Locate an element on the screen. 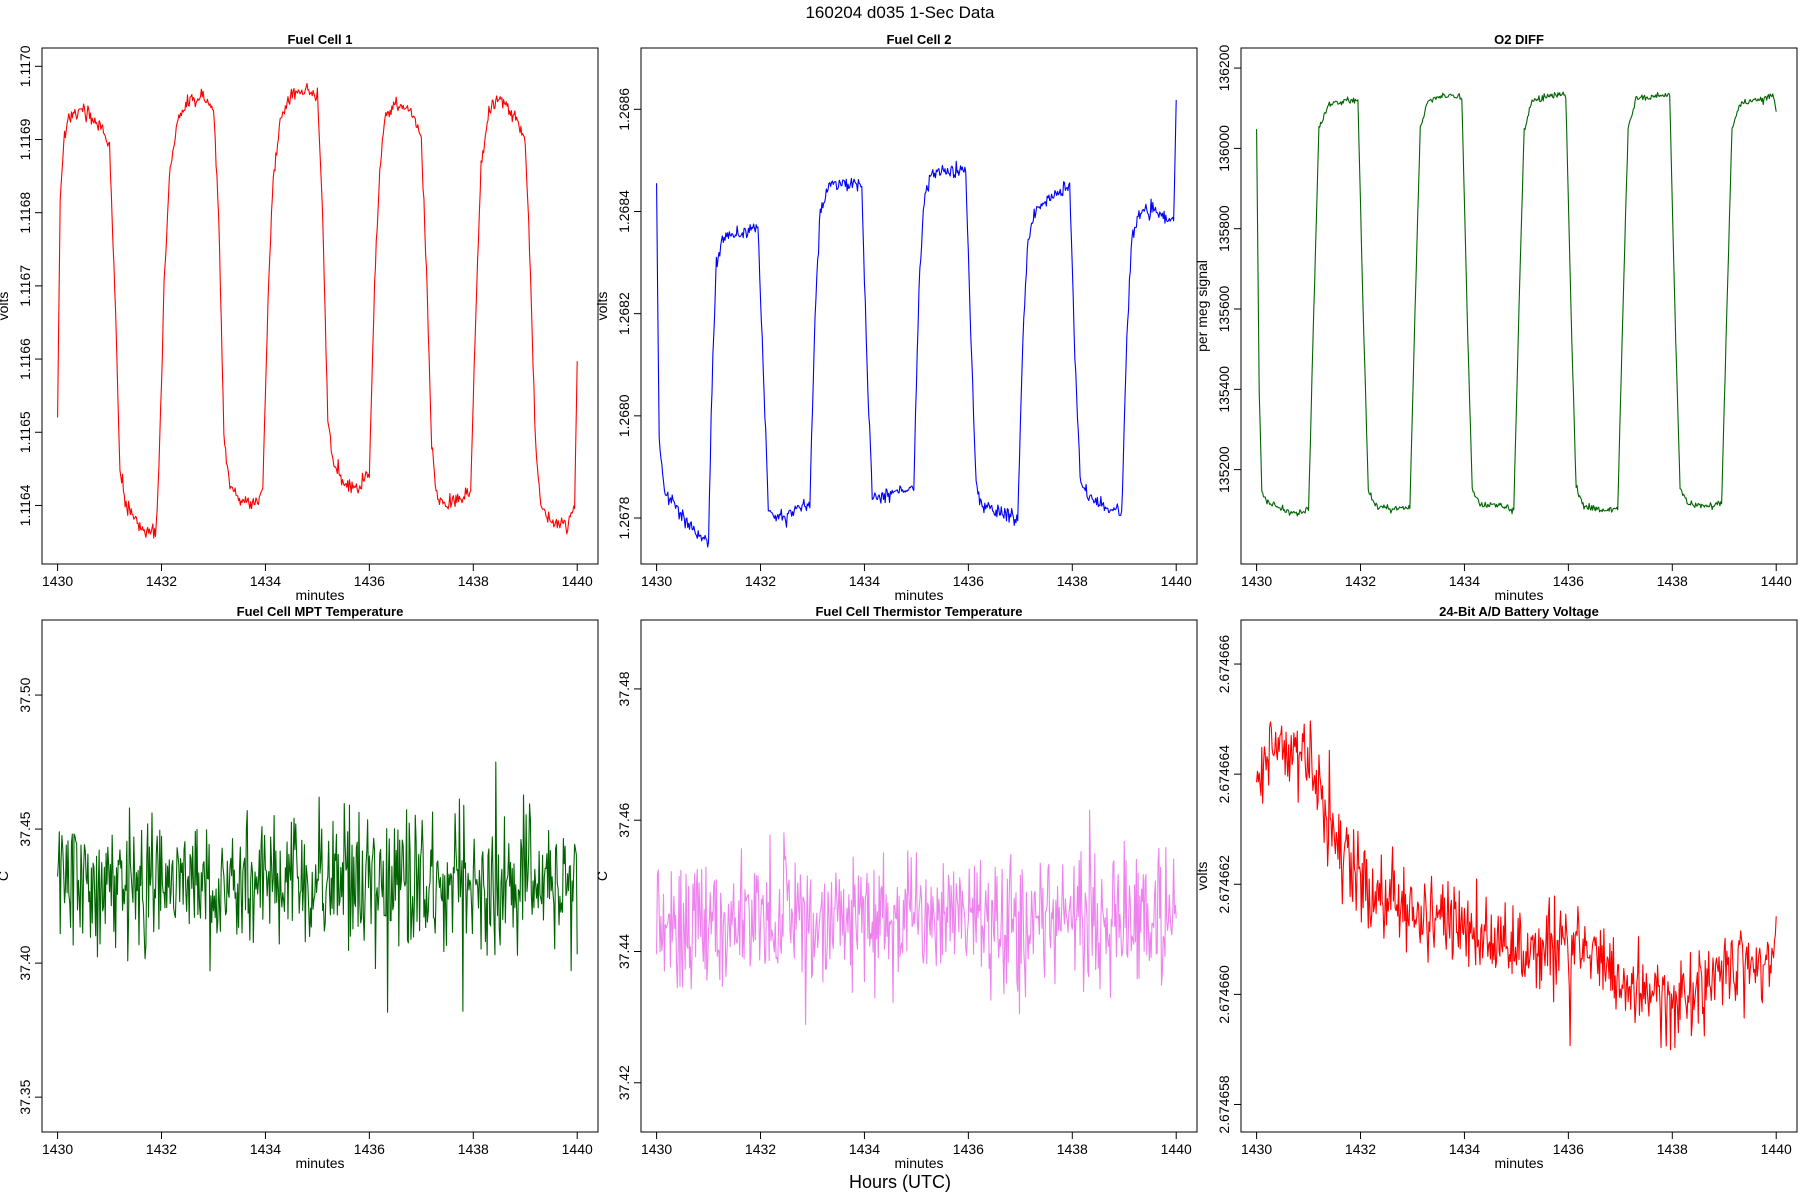 The width and height of the screenshot is (1800, 1200). y-tick-label: 1.1166 is located at coordinates (25, 359).